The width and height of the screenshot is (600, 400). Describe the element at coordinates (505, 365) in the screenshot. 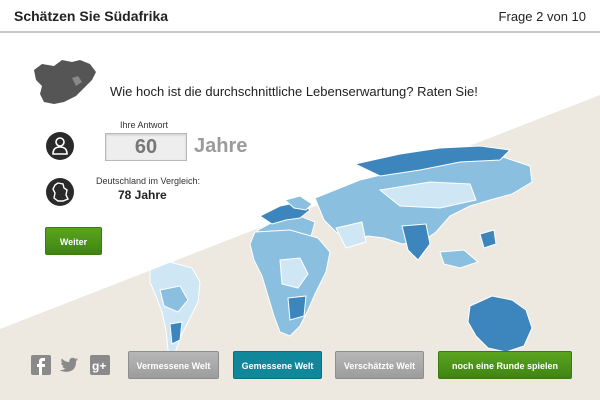

I see `new-round-button: noch eine Runde spielen` at that location.